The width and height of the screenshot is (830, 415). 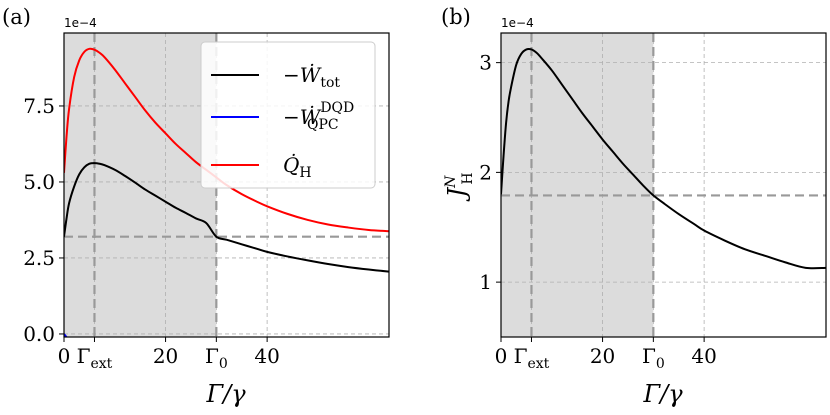 What do you see at coordinates (39, 182) in the screenshot?
I see `panel-a-ytick-label-2: 5.0` at bounding box center [39, 182].